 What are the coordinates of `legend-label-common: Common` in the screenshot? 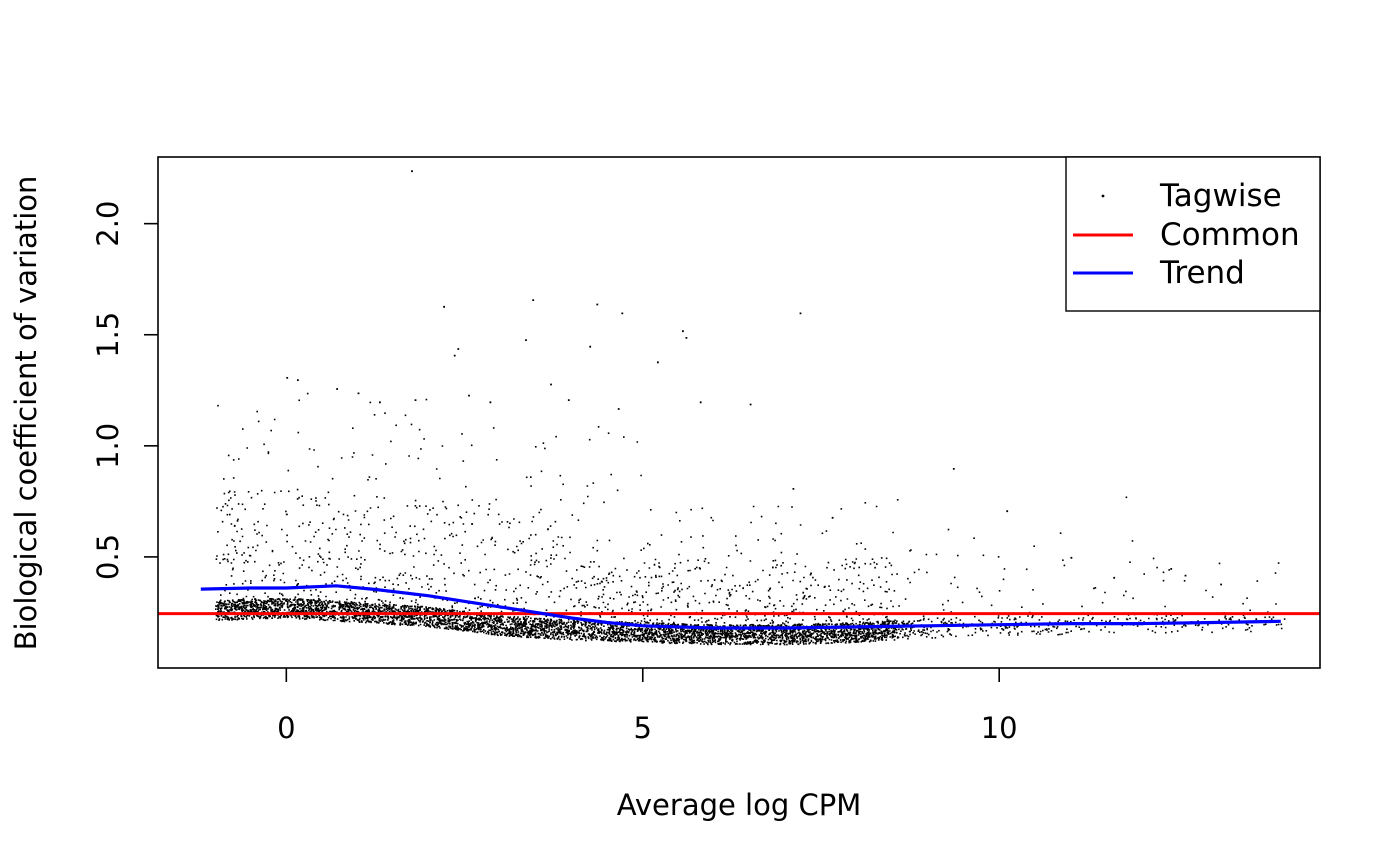 It's located at (1230, 235).